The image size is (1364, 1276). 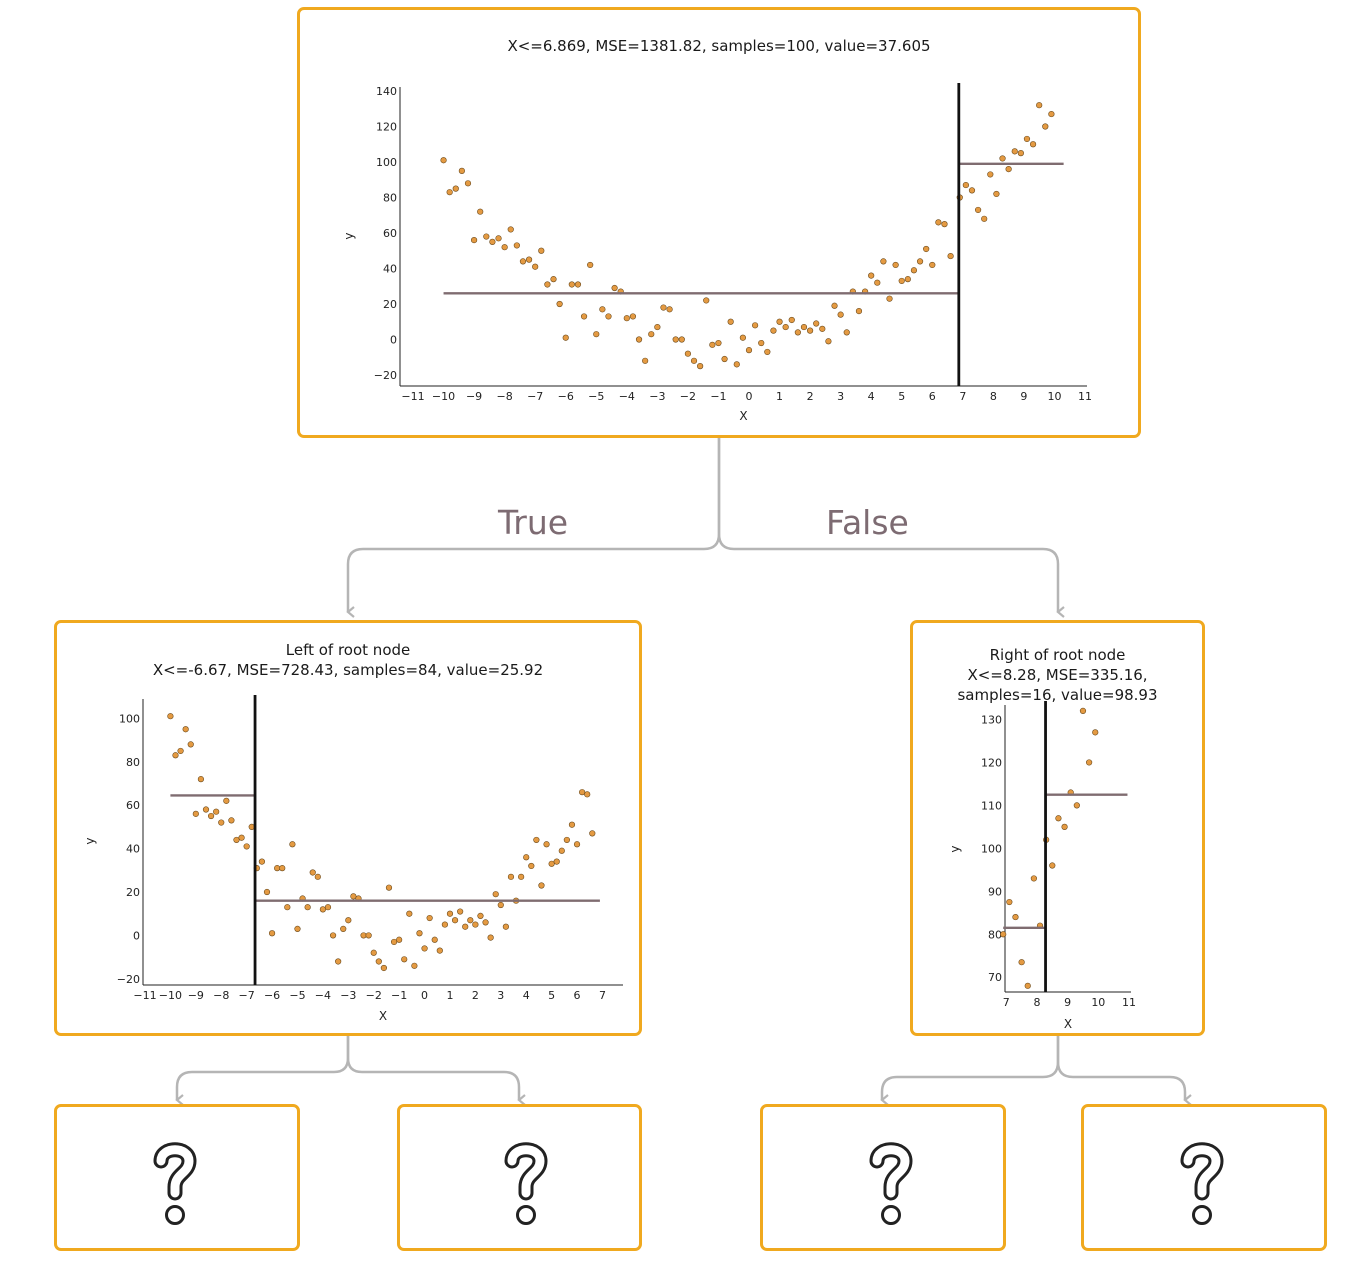 What do you see at coordinates (995, 977) in the screenshot?
I see `right-y-tick-label: 70` at bounding box center [995, 977].